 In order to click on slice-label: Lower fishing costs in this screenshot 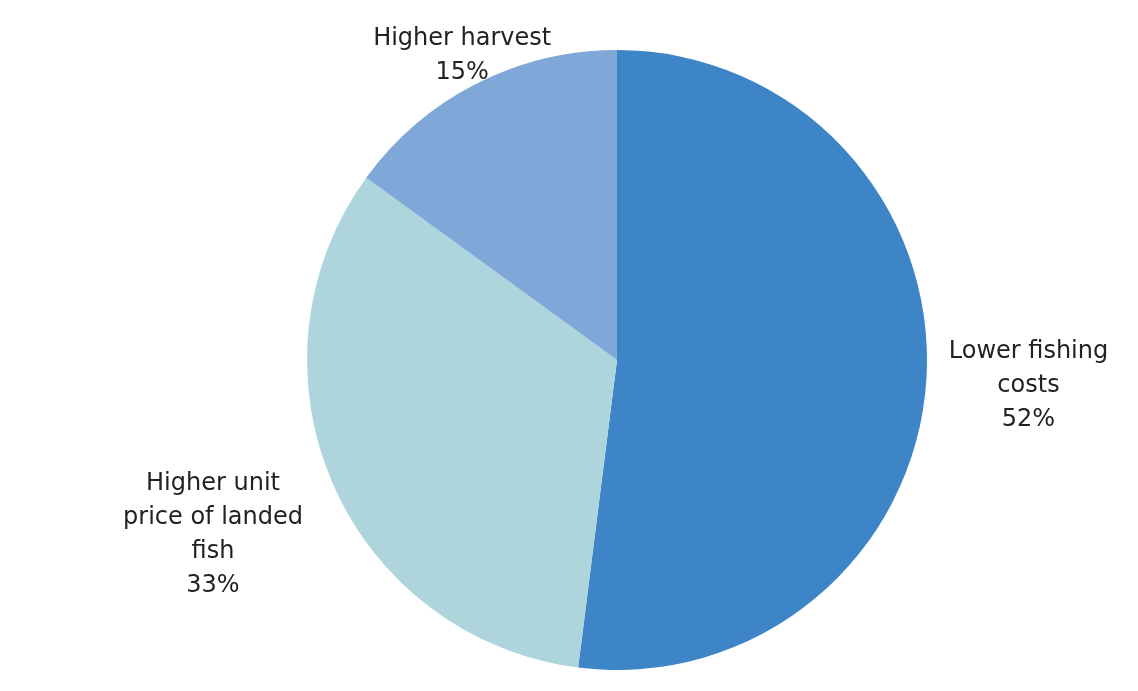, I will do `click(1028, 367)`.